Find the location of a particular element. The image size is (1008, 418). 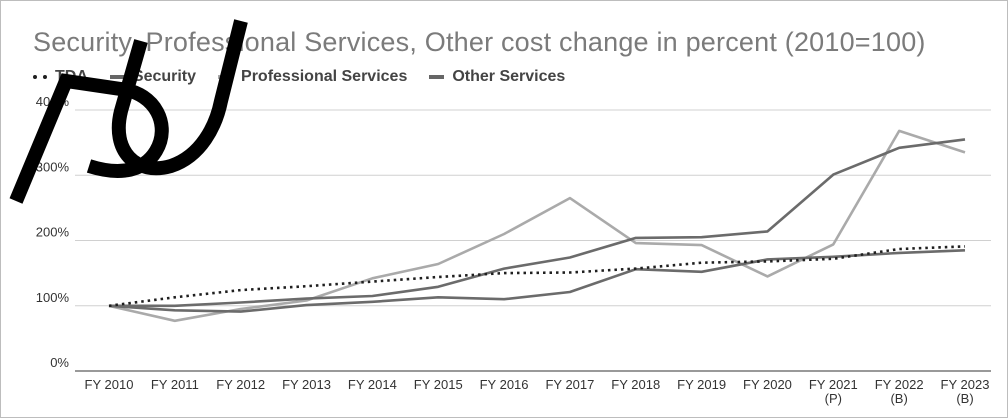

legend-item-other-services: Other Services is located at coordinates (497, 77).